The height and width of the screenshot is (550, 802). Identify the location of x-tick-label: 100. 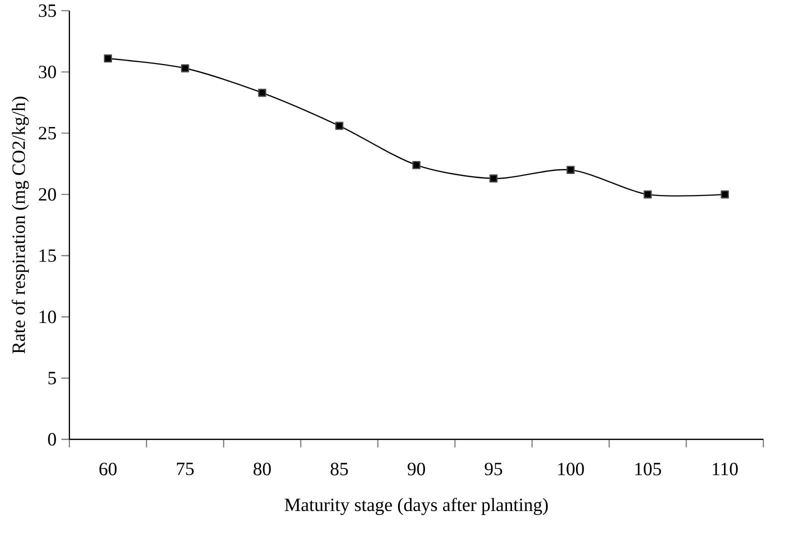
(571, 469).